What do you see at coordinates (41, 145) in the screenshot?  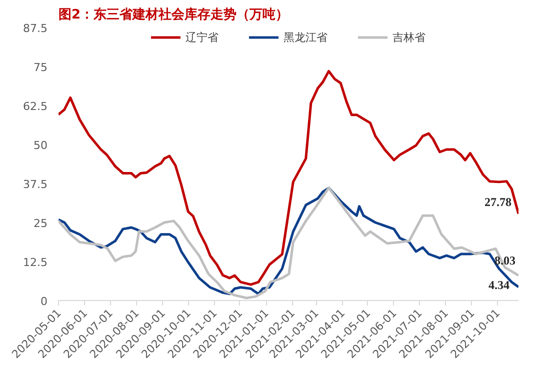 I see `y-tick-label: 50` at bounding box center [41, 145].